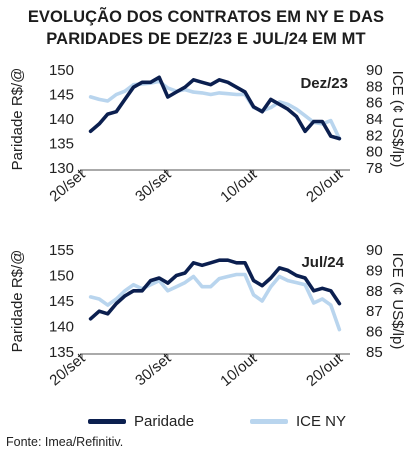 This screenshot has width=412, height=457. I want to click on series-line-paridade-jul24, so click(215, 289).